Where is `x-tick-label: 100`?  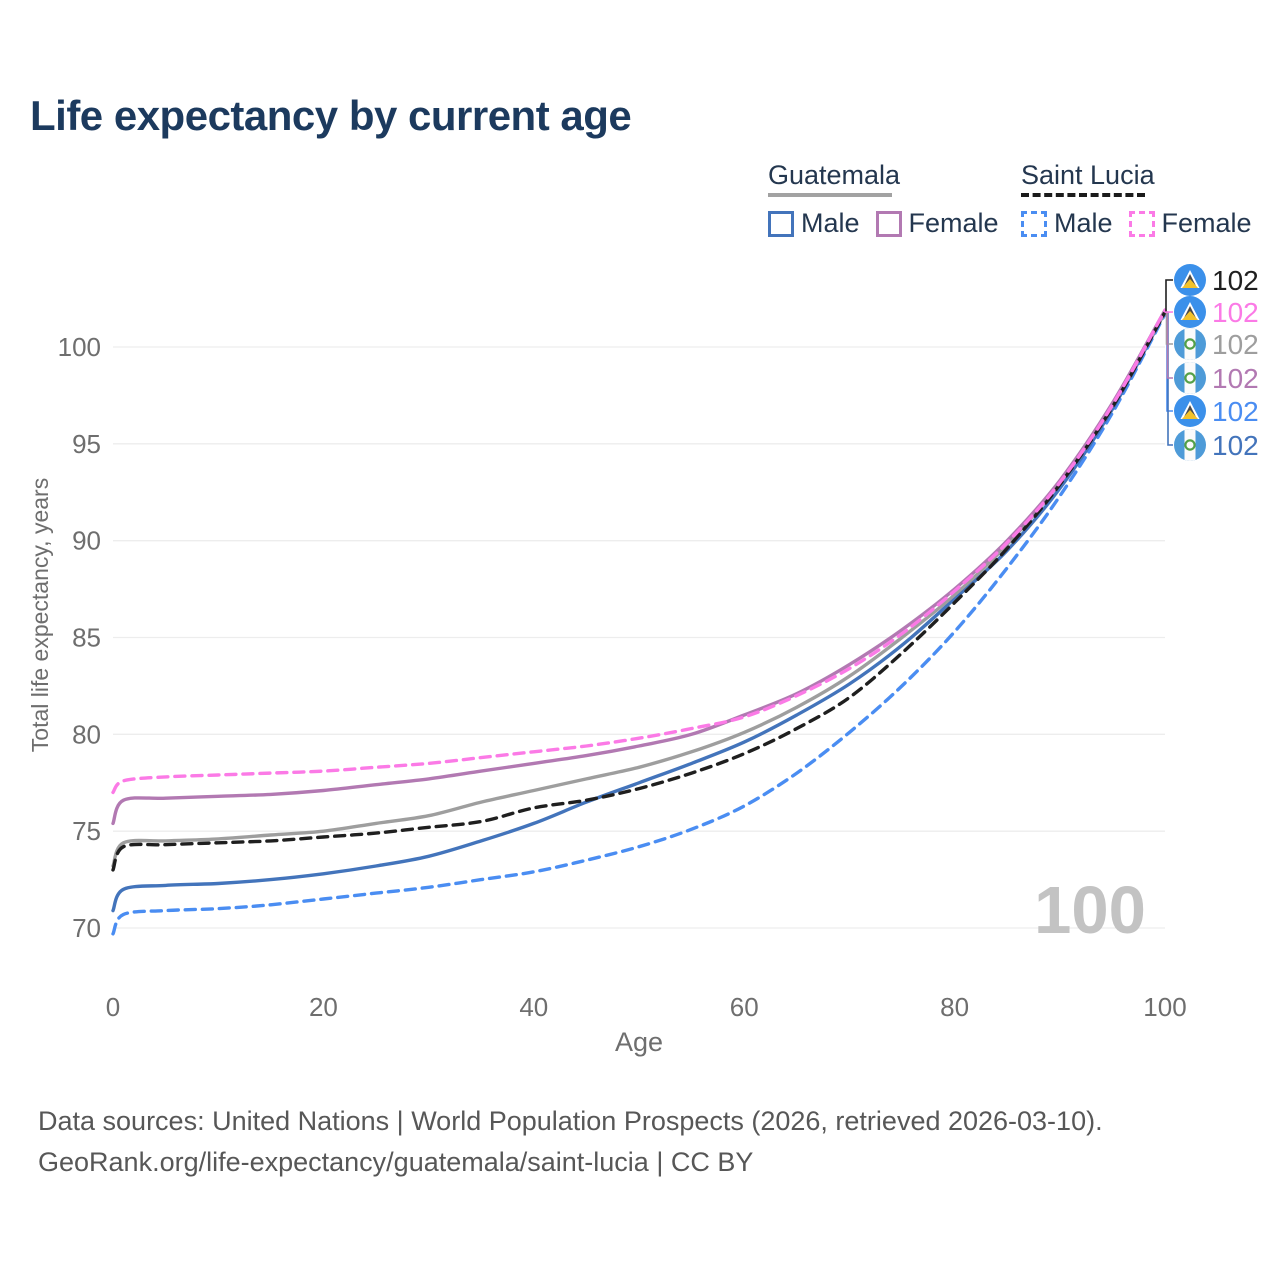
x-tick-label: 100 is located at coordinates (1164, 1007).